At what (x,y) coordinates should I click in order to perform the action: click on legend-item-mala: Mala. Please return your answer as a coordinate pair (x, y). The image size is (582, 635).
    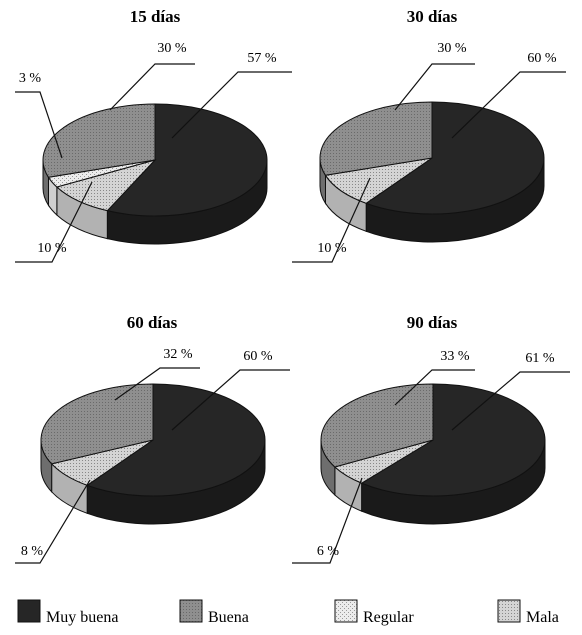
    Looking at the image, I should click on (528, 612).